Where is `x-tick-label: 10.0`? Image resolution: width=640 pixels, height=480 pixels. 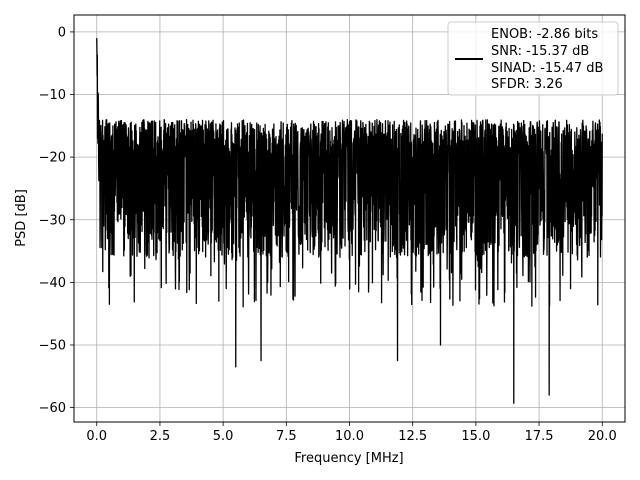
x-tick-label: 10.0 is located at coordinates (349, 436).